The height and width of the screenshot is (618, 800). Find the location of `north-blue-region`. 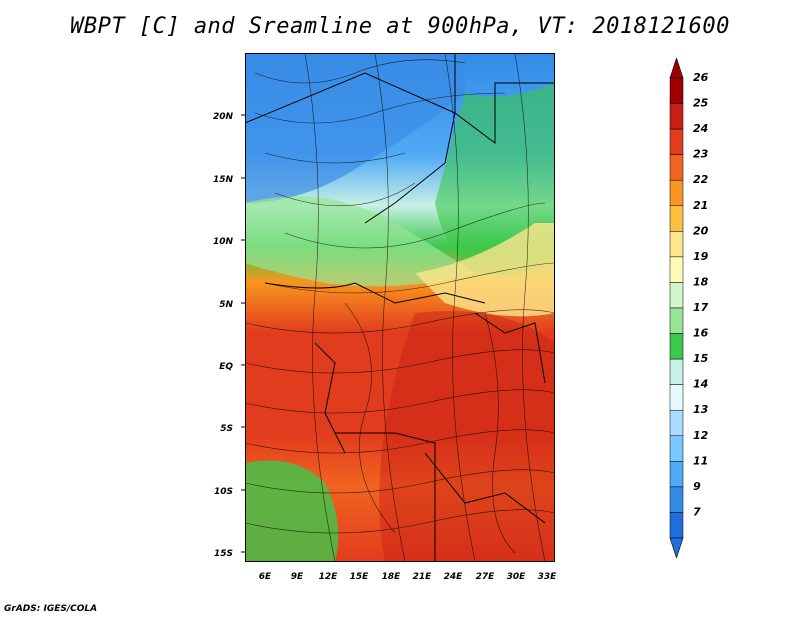

north-blue-region is located at coordinates (355, 128).